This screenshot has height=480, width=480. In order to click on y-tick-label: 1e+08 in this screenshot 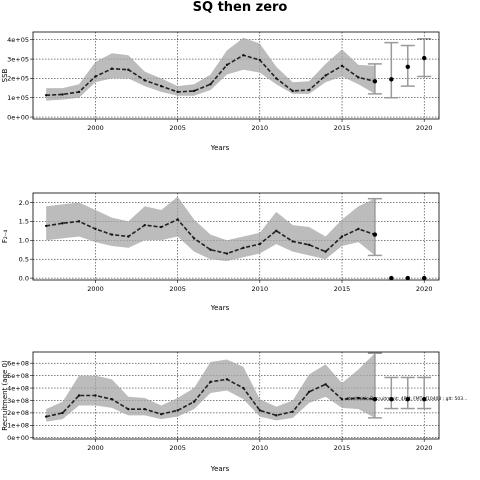, I will do `click(18, 426)`.